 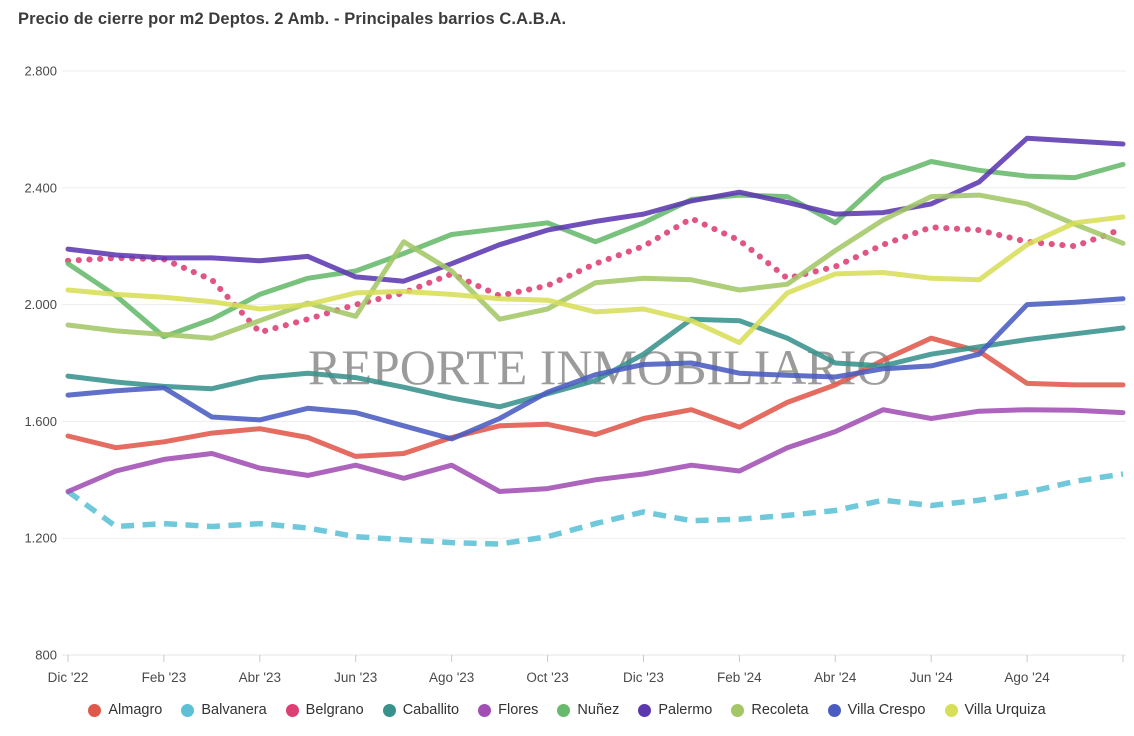 I want to click on legend-label: Nuñez, so click(x=598, y=710).